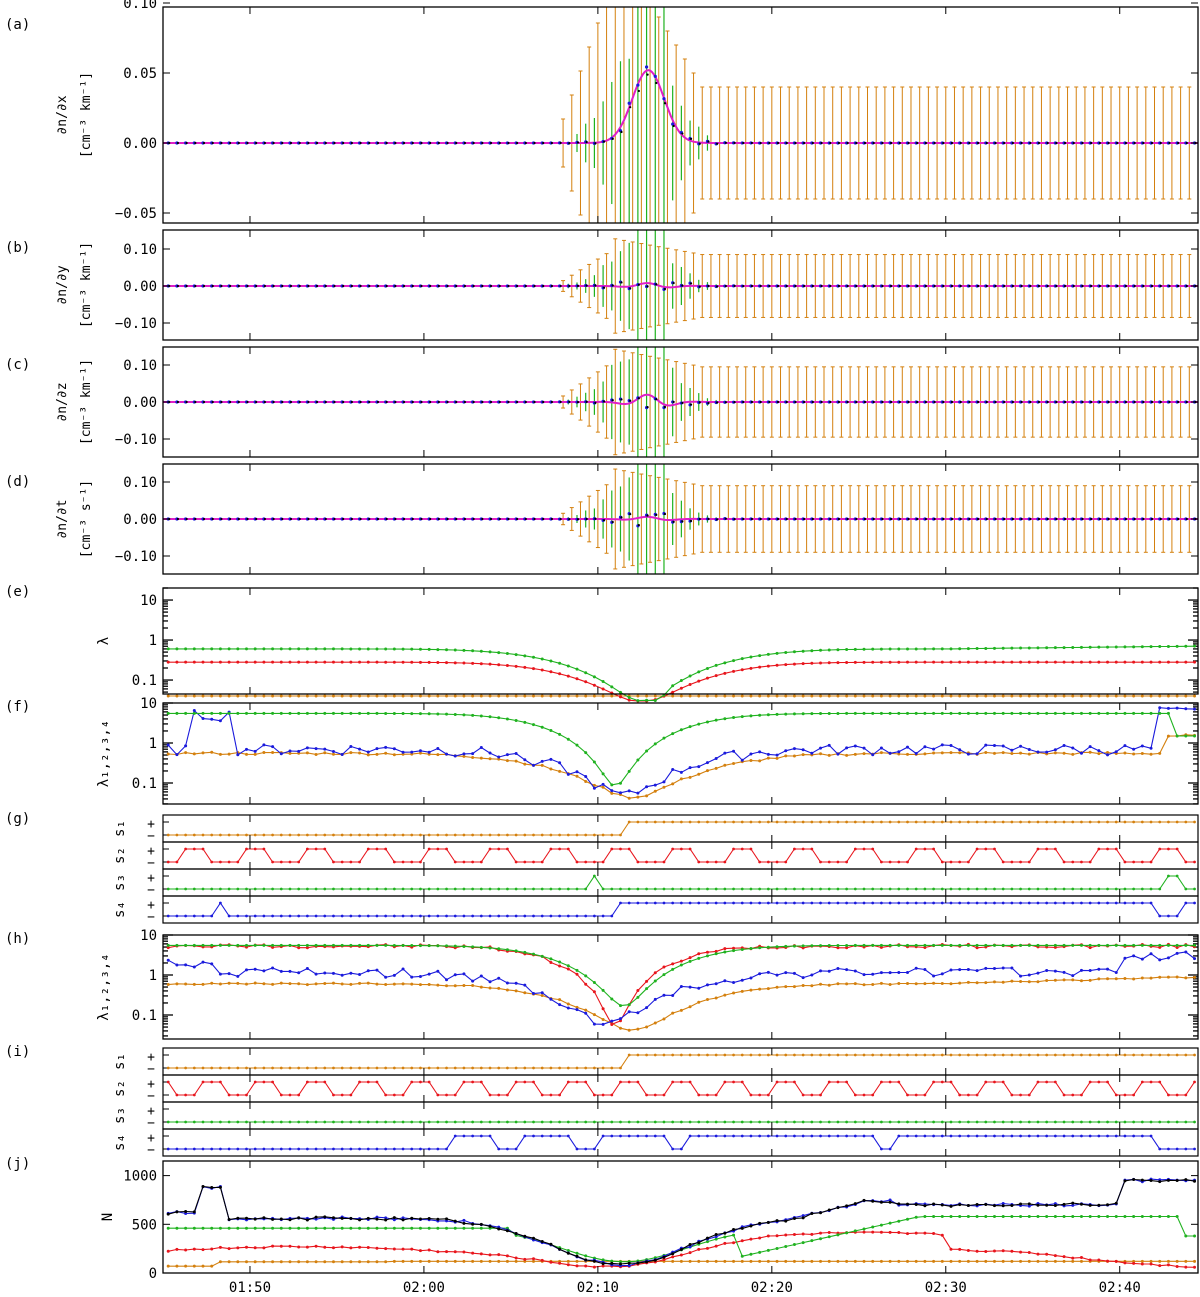 This screenshot has height=1297, width=1200. Describe the element at coordinates (120, 1088) in the screenshot. I see `y-axis-label: s₂` at that location.